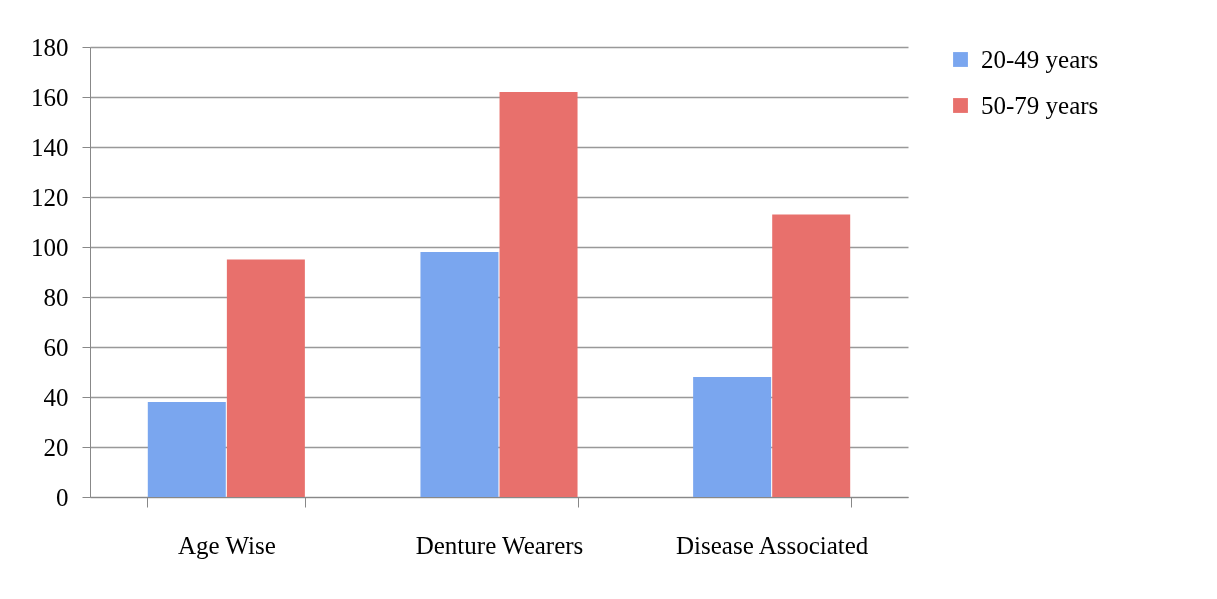 This screenshot has height=599, width=1217. Describe the element at coordinates (50, 197) in the screenshot. I see `y-tick-label: 120` at that location.